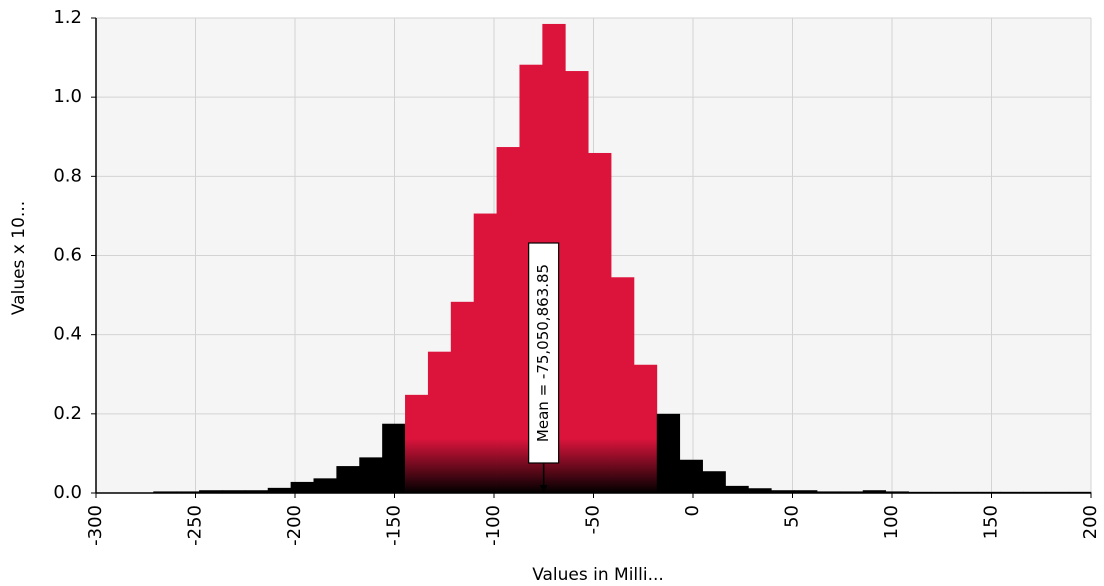 This screenshot has width=1104, height=586. Describe the element at coordinates (493, 525) in the screenshot. I see `x-tick-label: -100` at that location.